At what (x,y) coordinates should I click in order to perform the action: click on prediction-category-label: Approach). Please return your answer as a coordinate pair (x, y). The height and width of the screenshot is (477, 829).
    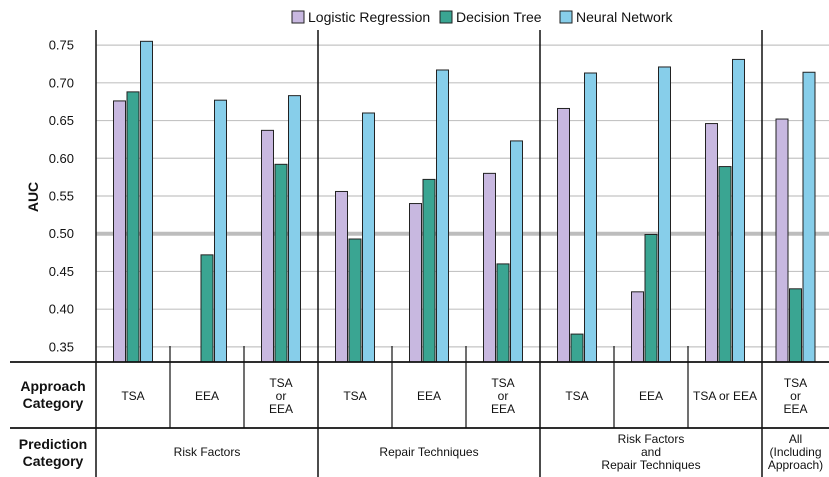
    Looking at the image, I should click on (795, 465).